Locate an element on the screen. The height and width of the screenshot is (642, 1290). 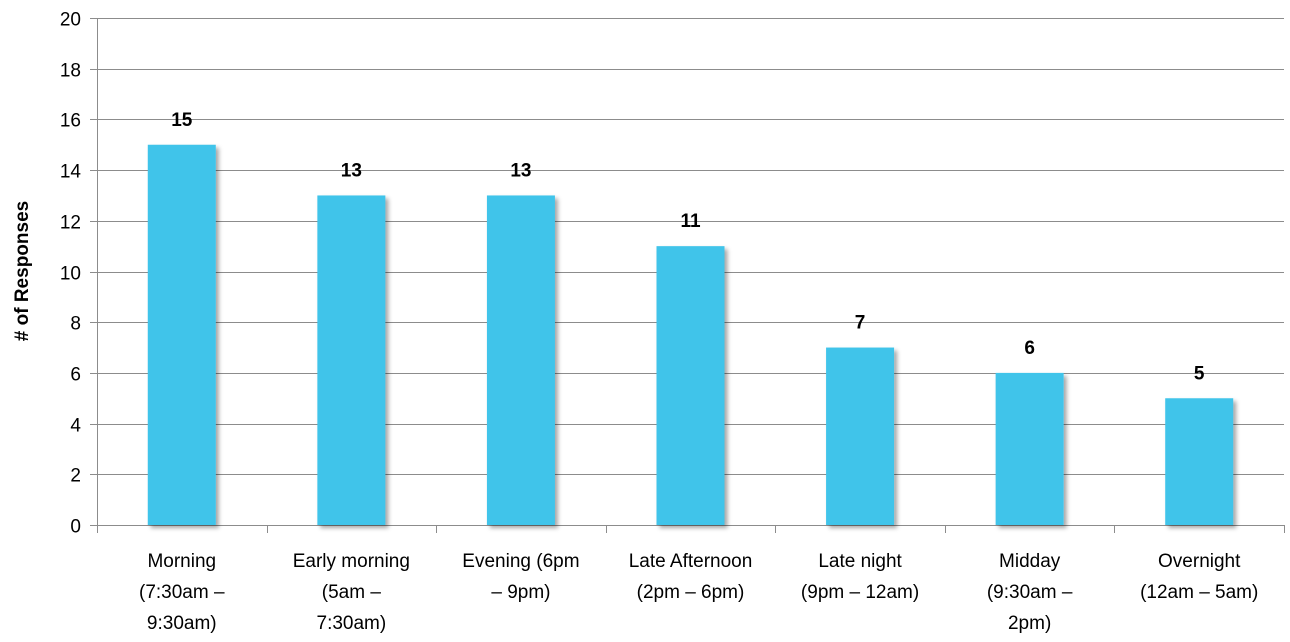
y-tick-label: 10 is located at coordinates (70, 274).